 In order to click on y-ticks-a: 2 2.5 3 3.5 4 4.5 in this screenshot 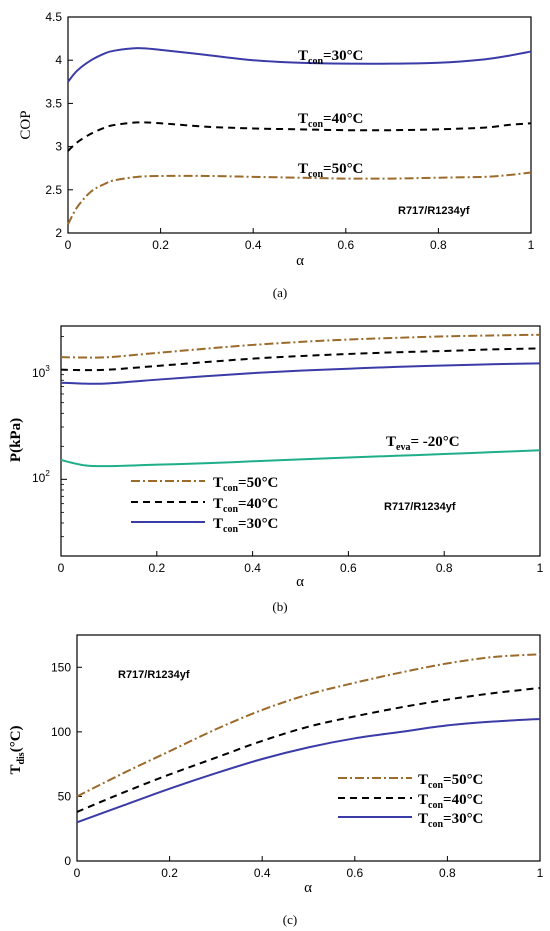, I will do `click(59, 125)`.